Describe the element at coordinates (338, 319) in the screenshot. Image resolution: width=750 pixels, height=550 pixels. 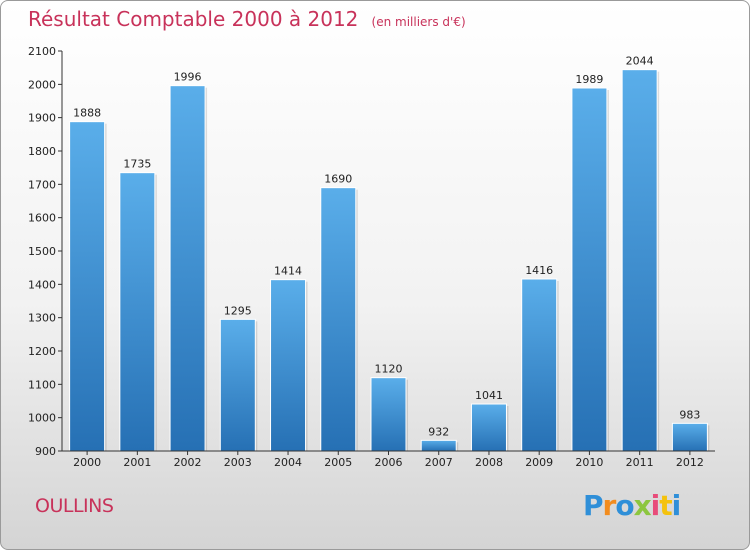
I see `bar-2005` at that location.